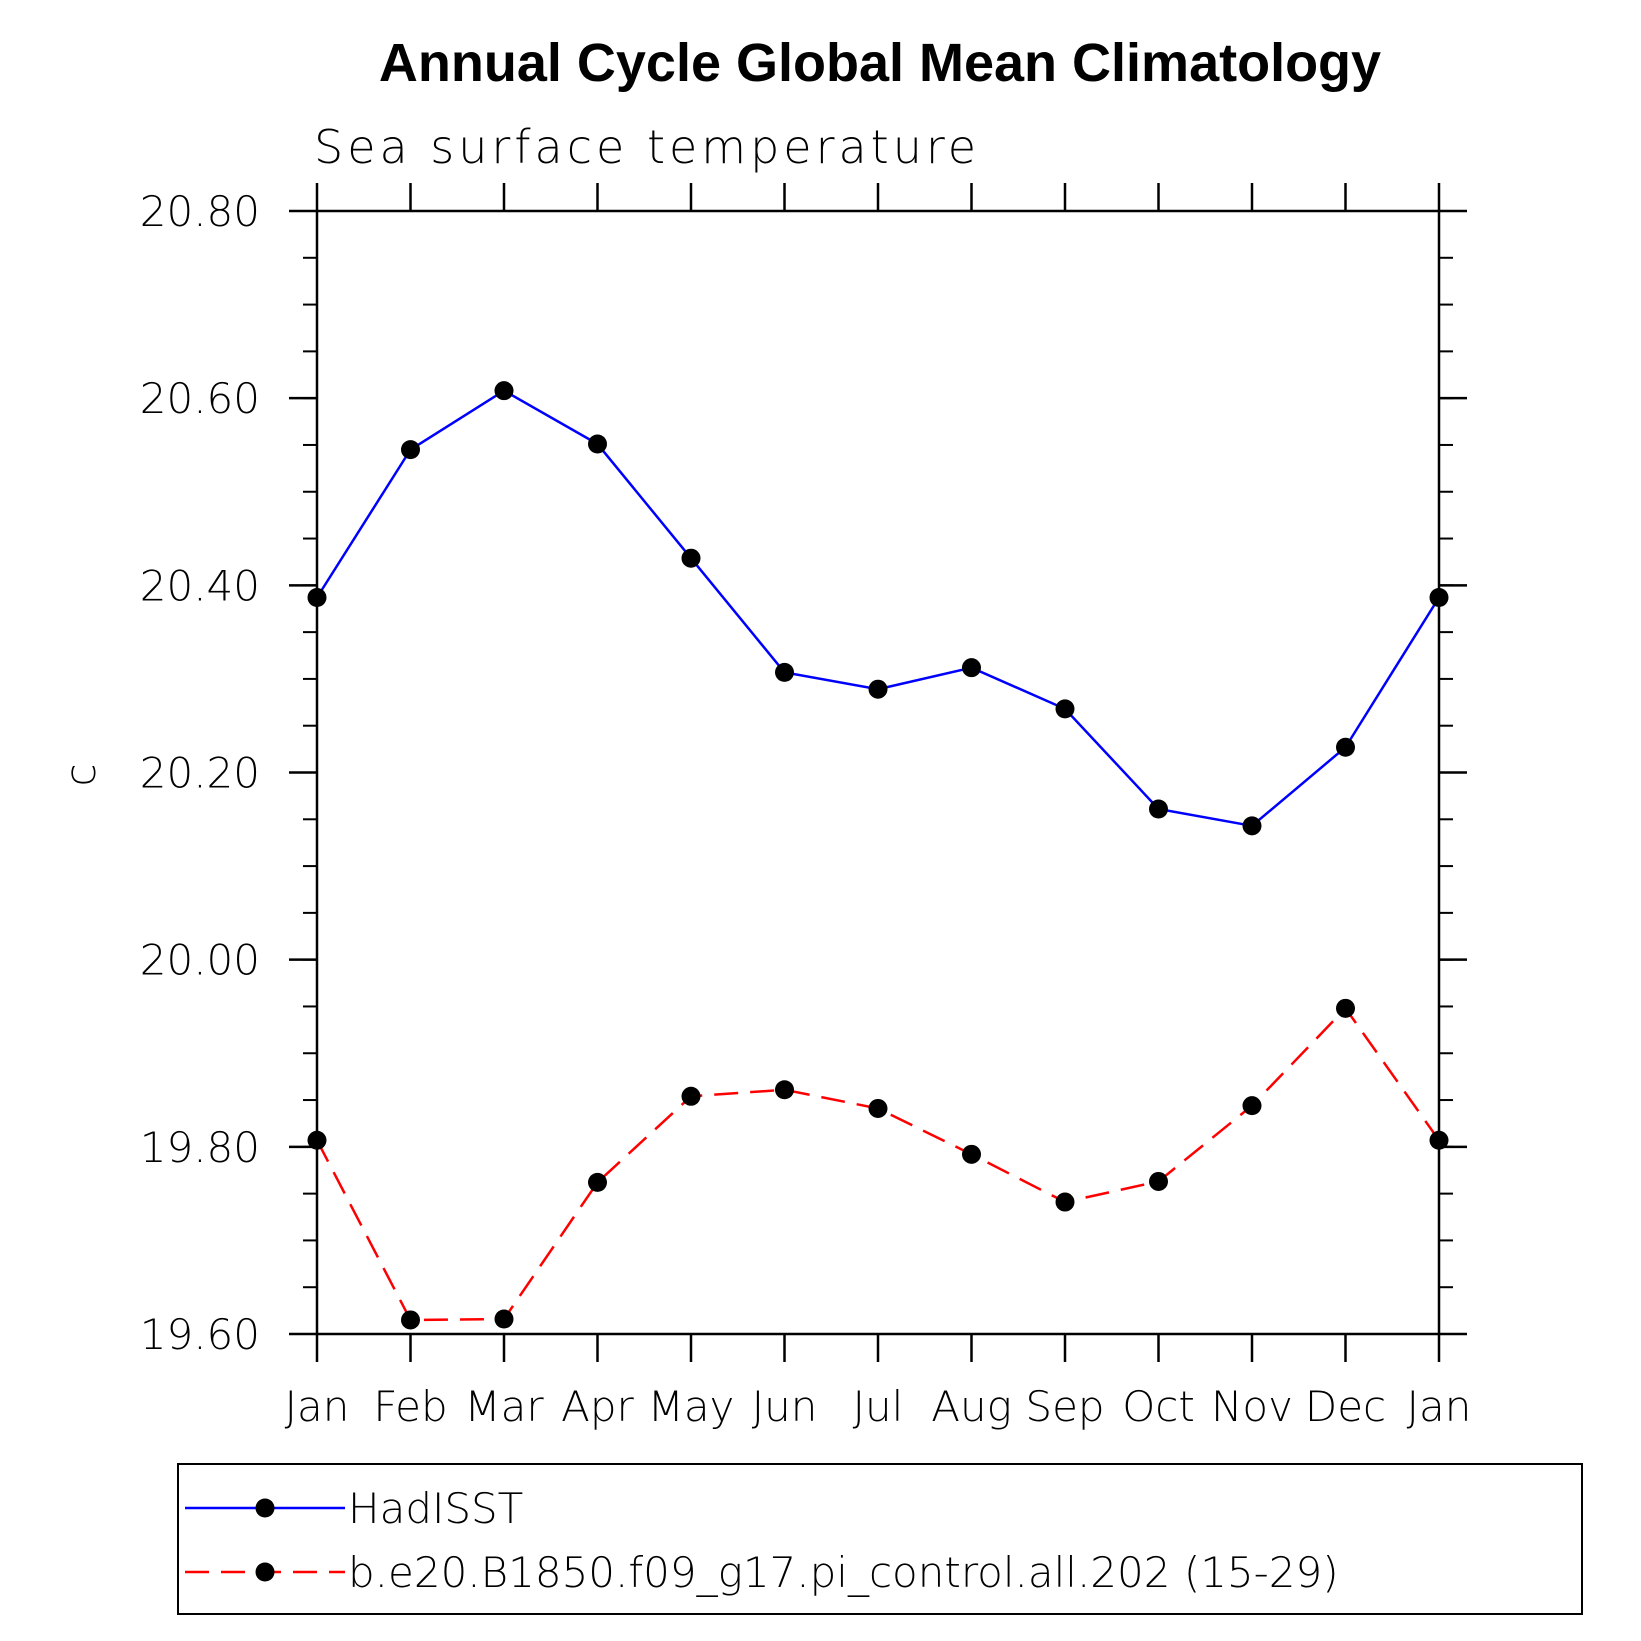 The image size is (1641, 1641). What do you see at coordinates (200, 1147) in the screenshot?
I see `y-tick-label: 19.80` at bounding box center [200, 1147].